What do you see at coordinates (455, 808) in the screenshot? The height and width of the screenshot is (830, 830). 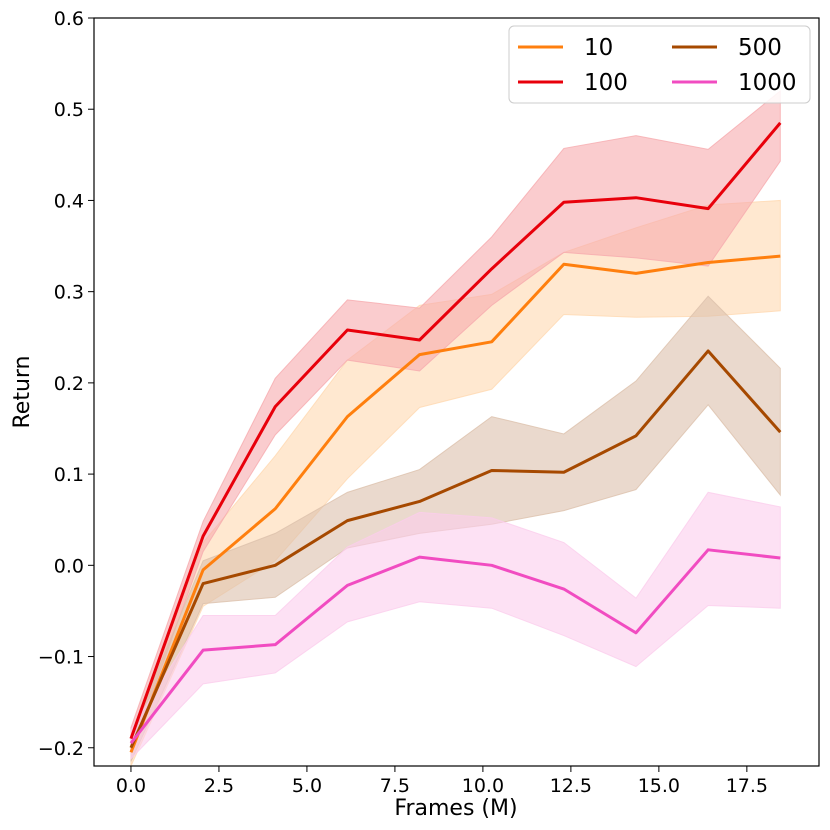 I see `x-axis-title: Frames (M)` at bounding box center [455, 808].